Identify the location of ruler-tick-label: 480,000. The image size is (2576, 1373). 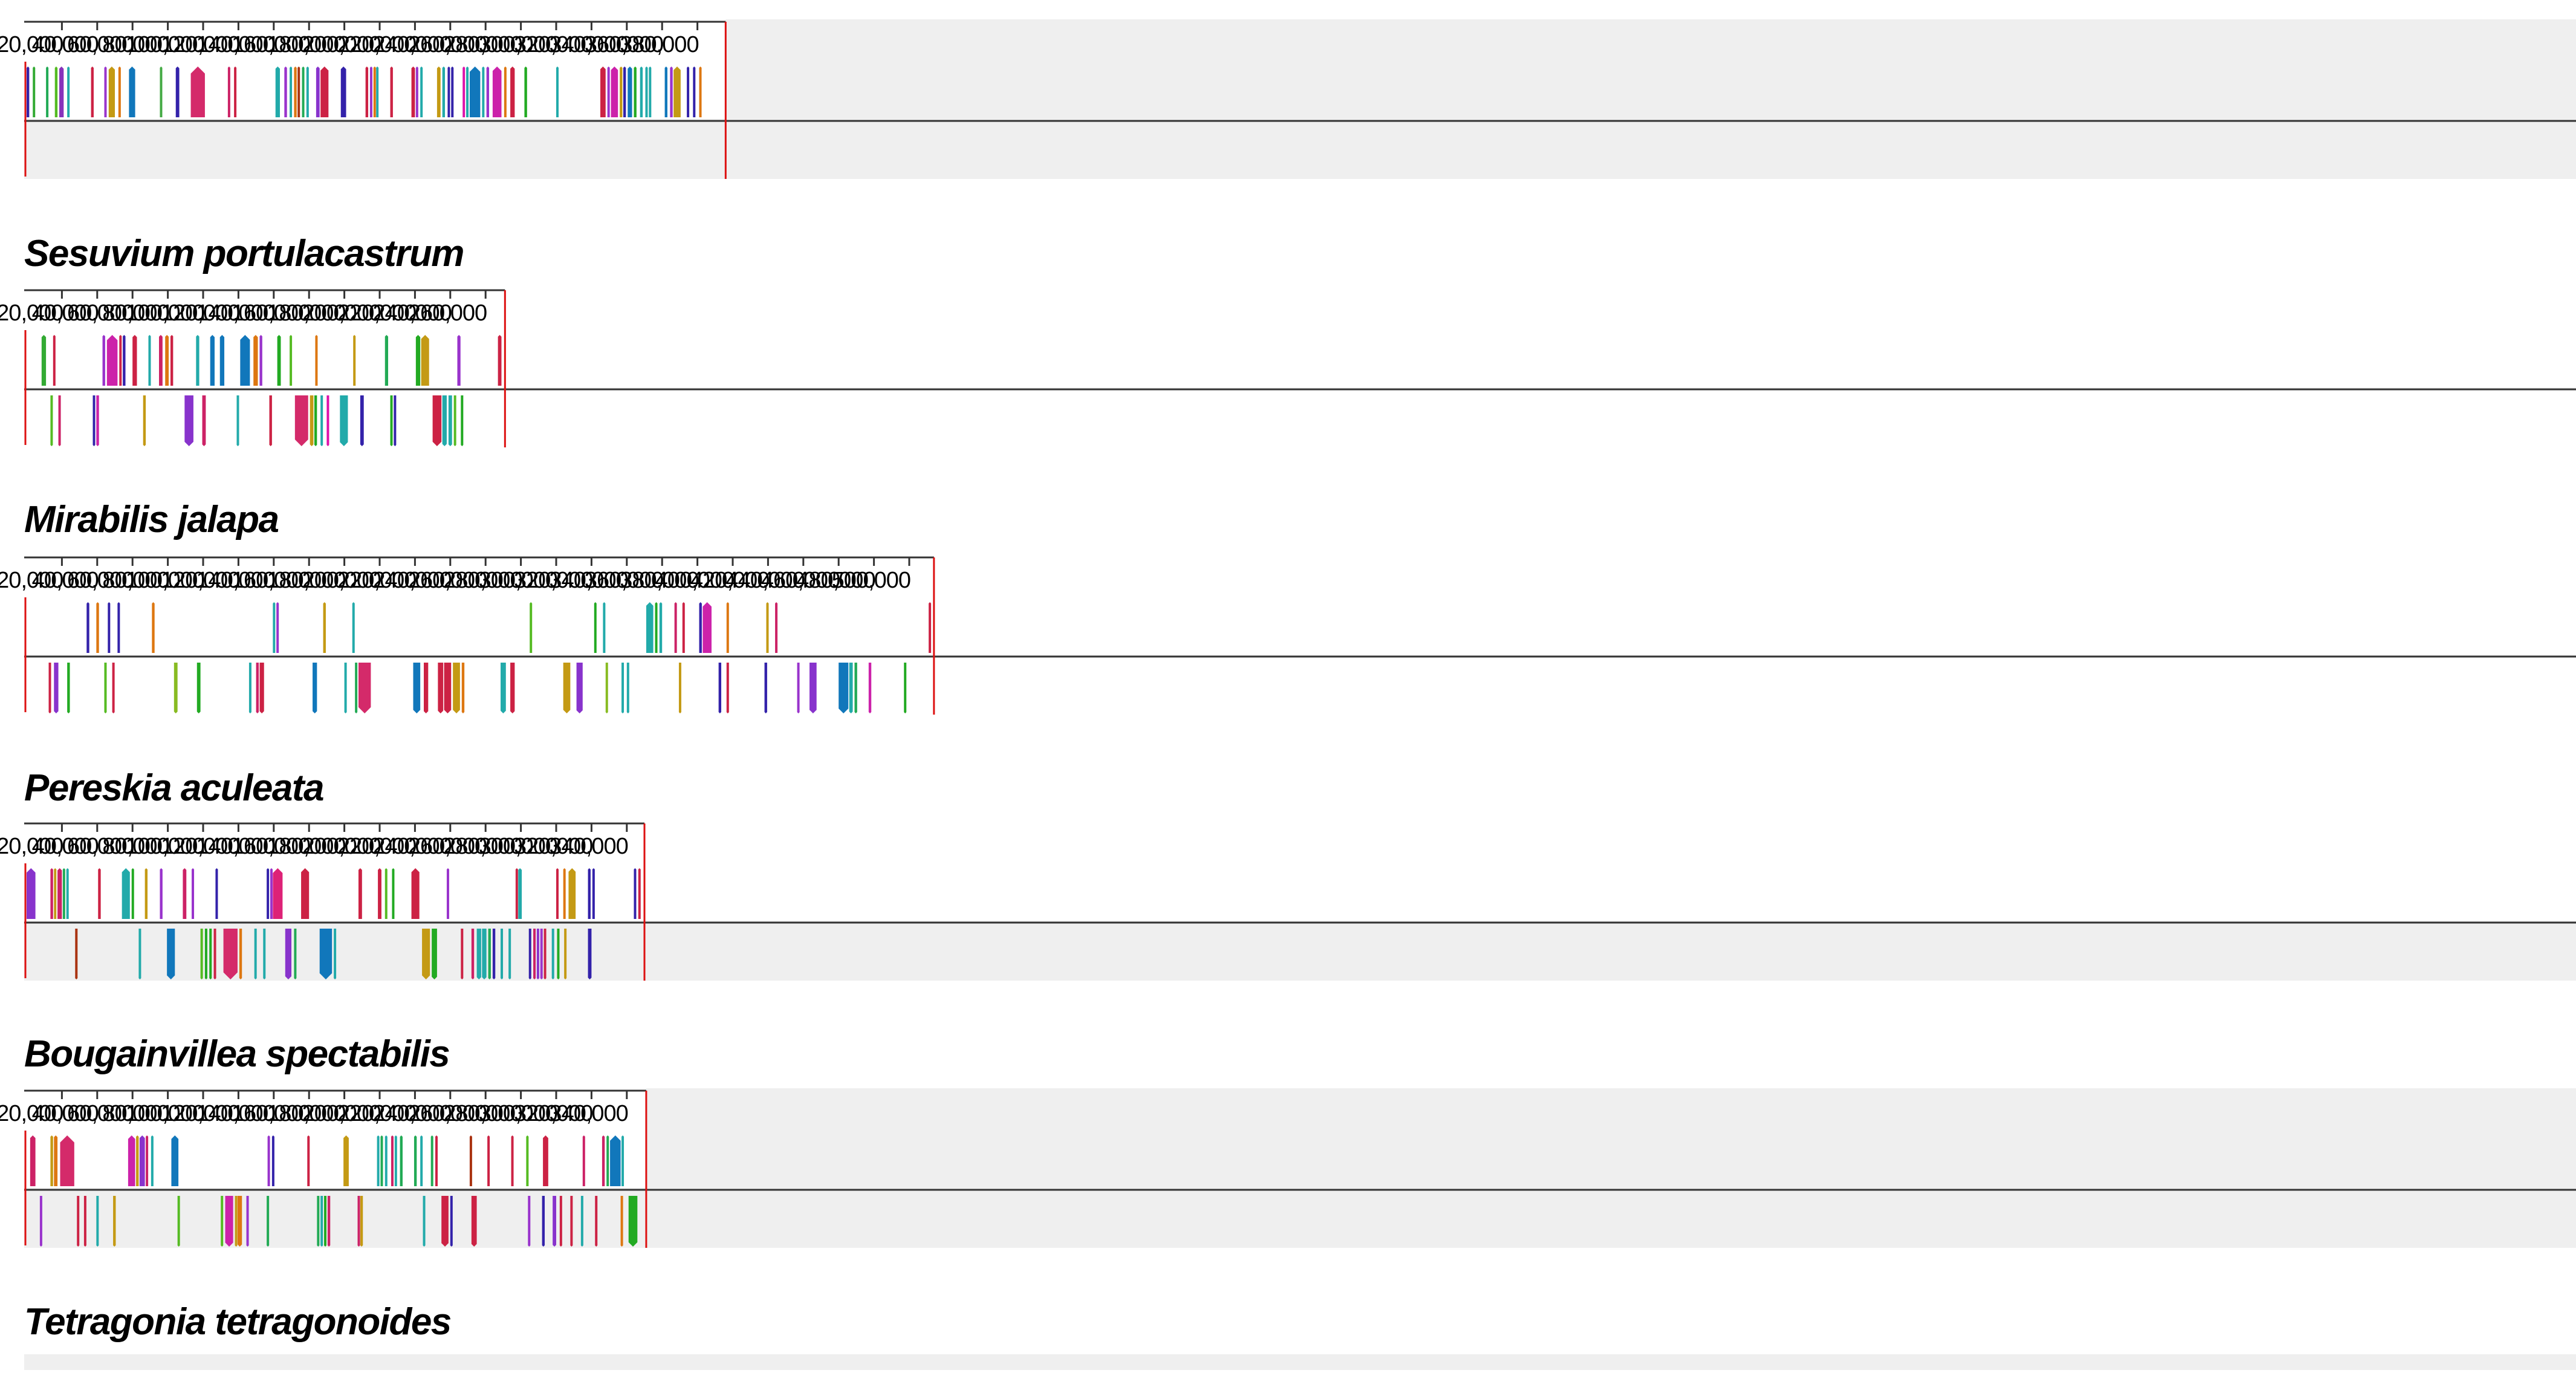
(836, 580).